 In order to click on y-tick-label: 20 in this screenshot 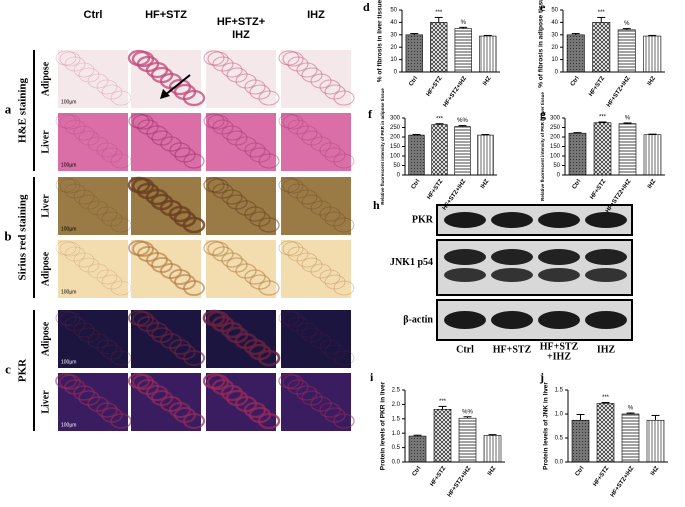, I will do `click(554, 48)`.